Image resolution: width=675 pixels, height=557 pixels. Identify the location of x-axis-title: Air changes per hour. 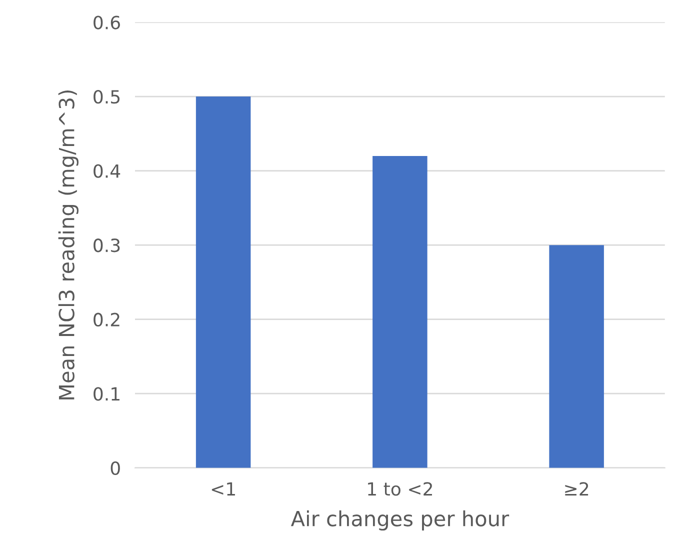
(400, 520).